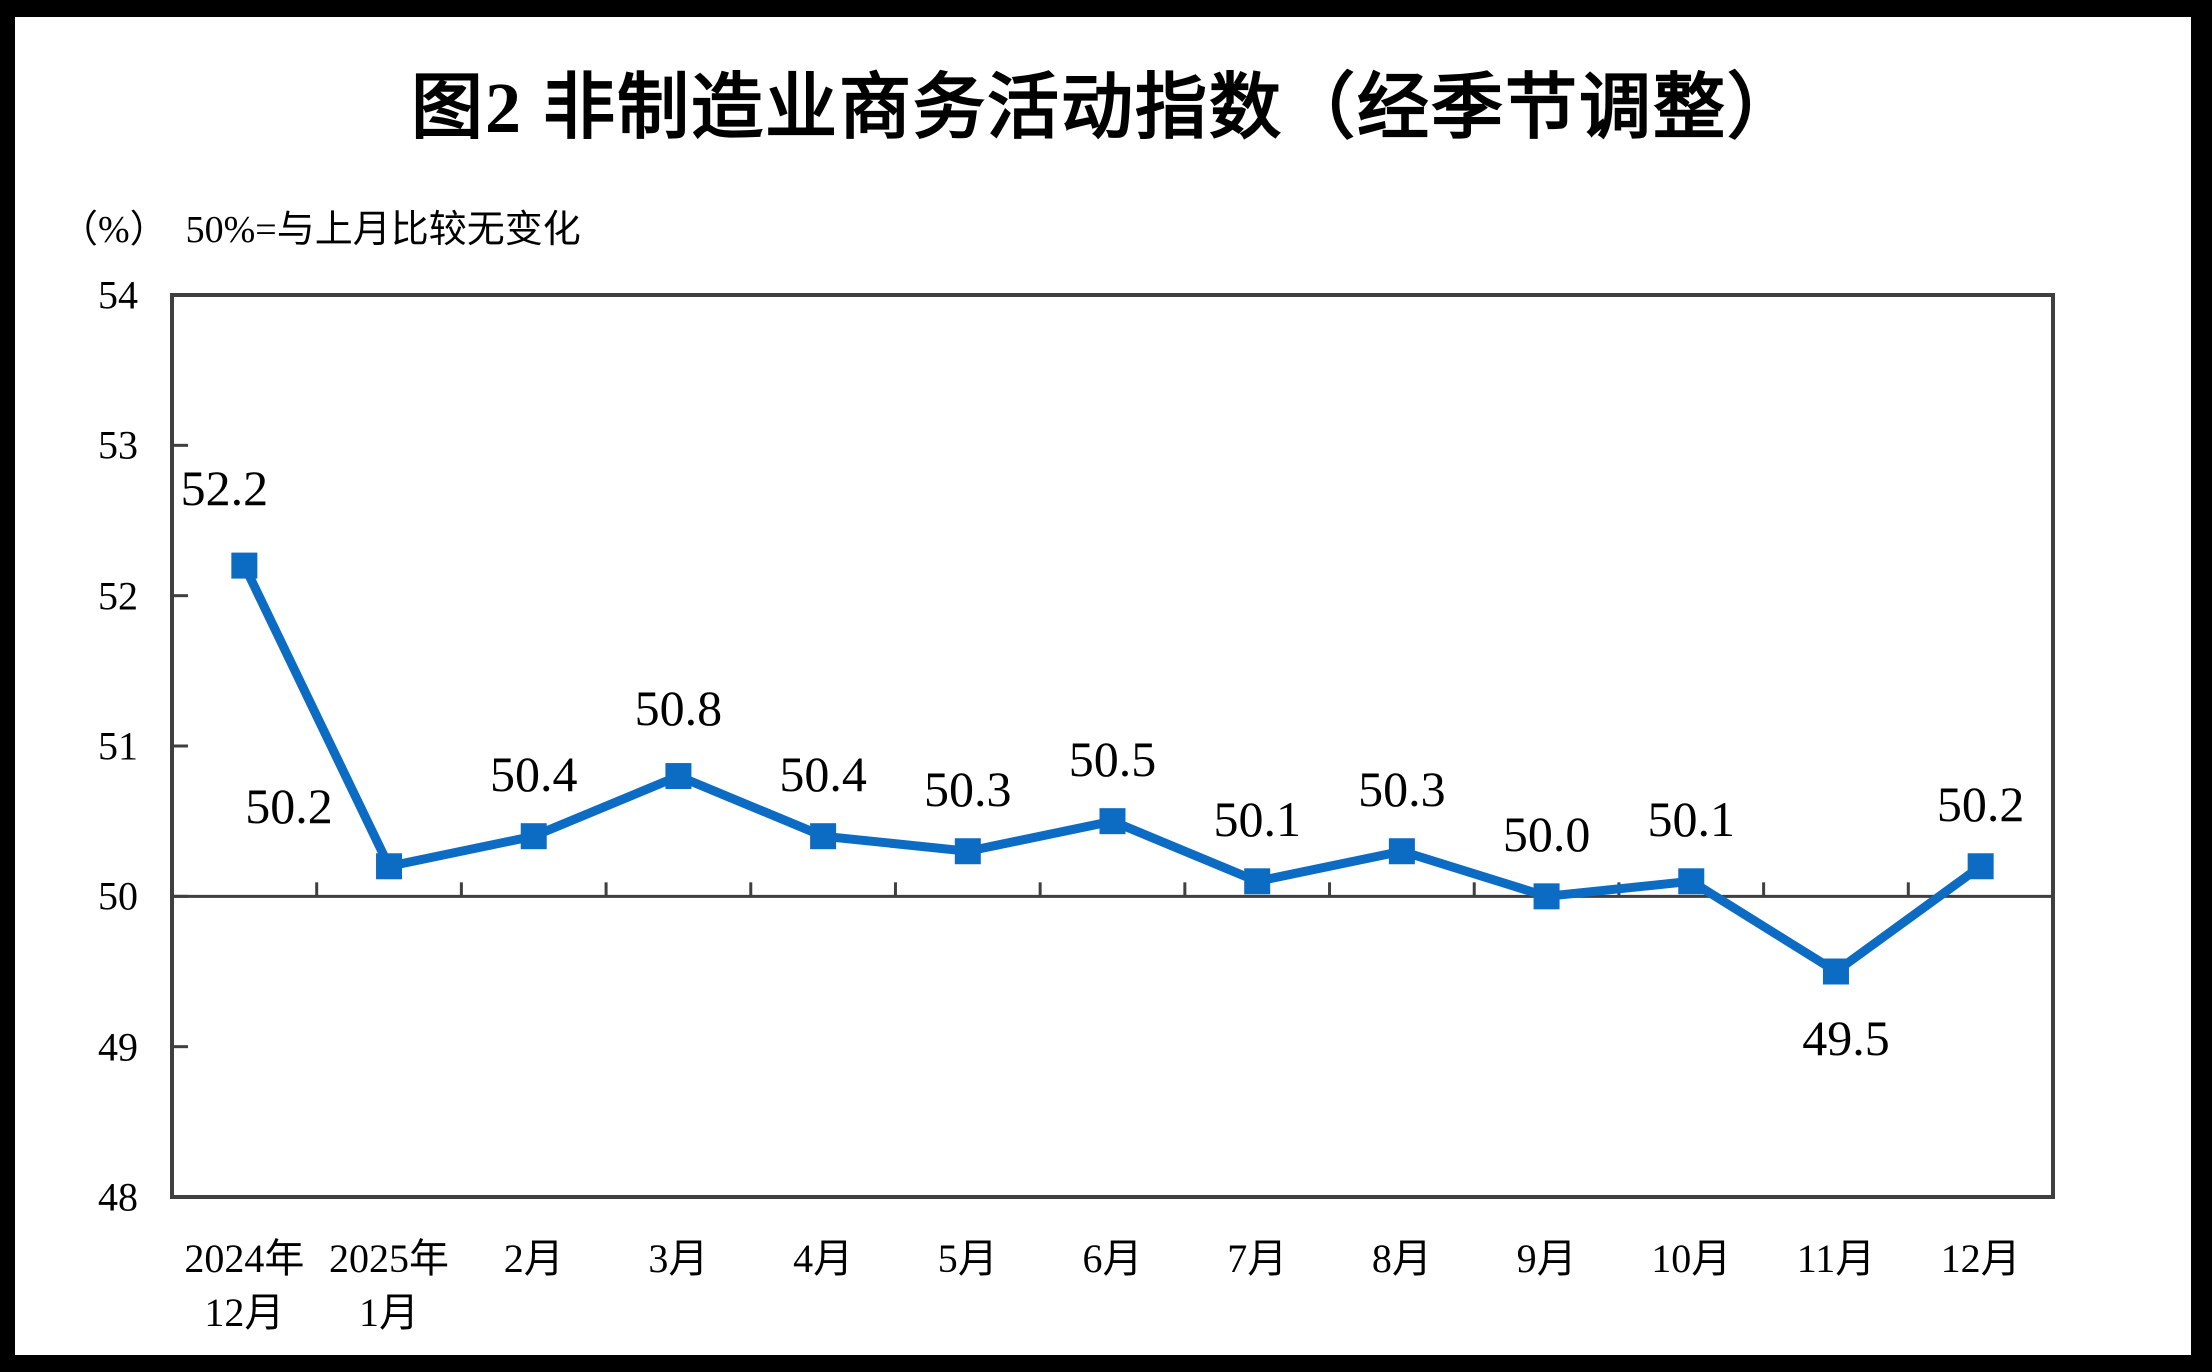  I want to click on chart-subtitle-row: （%） 50%=与上月比较无变化, so click(320, 225).